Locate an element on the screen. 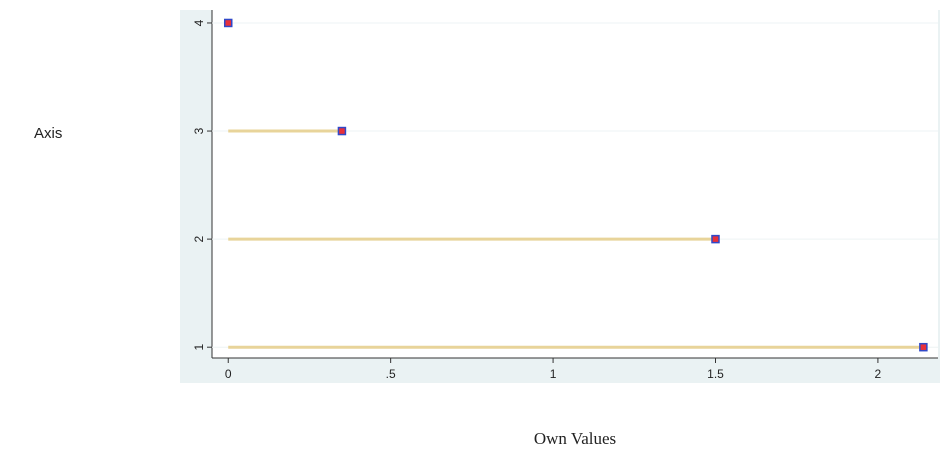 This screenshot has height=456, width=945. y-axis-title: Axis is located at coordinates (48, 133).